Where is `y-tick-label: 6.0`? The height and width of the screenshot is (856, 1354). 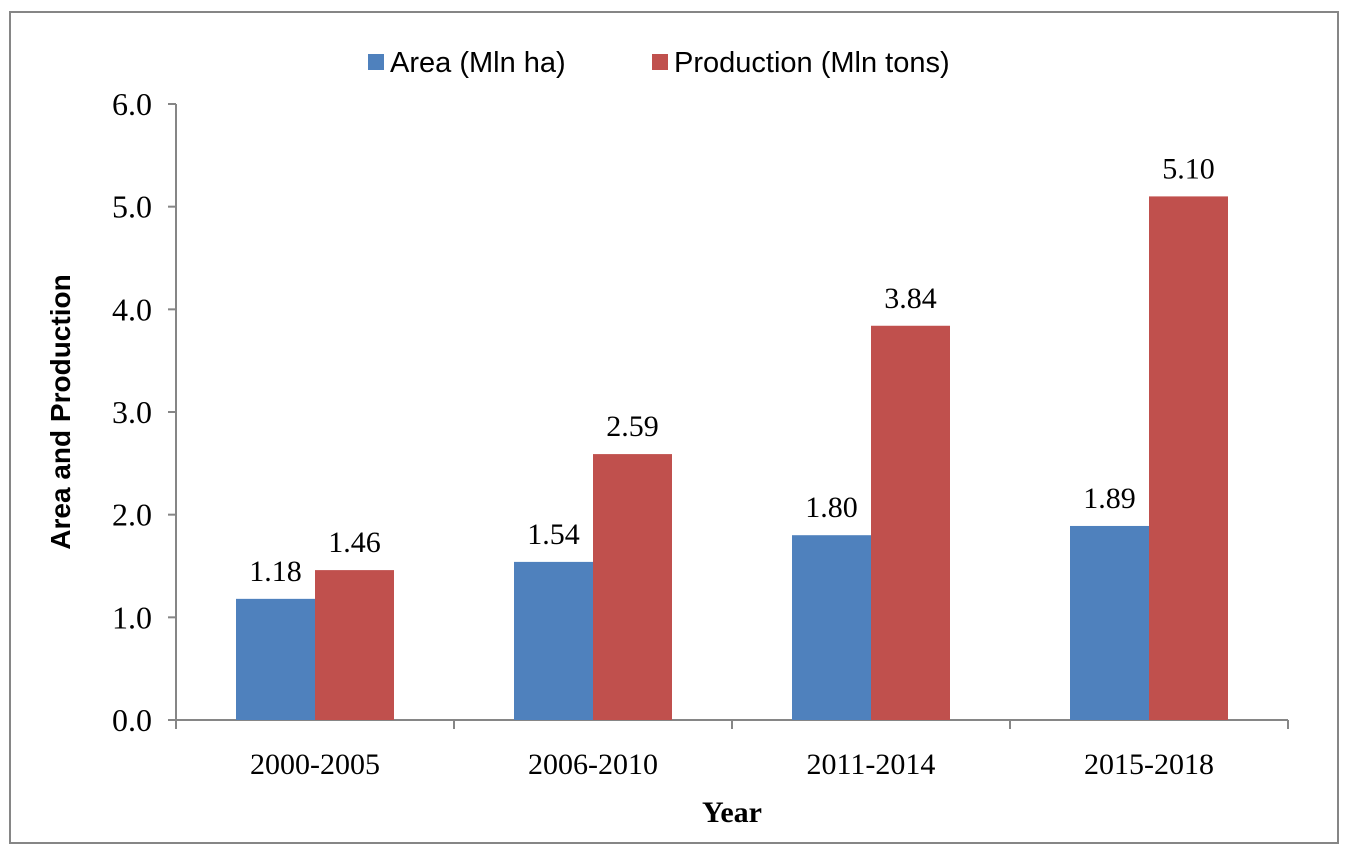 y-tick-label: 6.0 is located at coordinates (132, 104).